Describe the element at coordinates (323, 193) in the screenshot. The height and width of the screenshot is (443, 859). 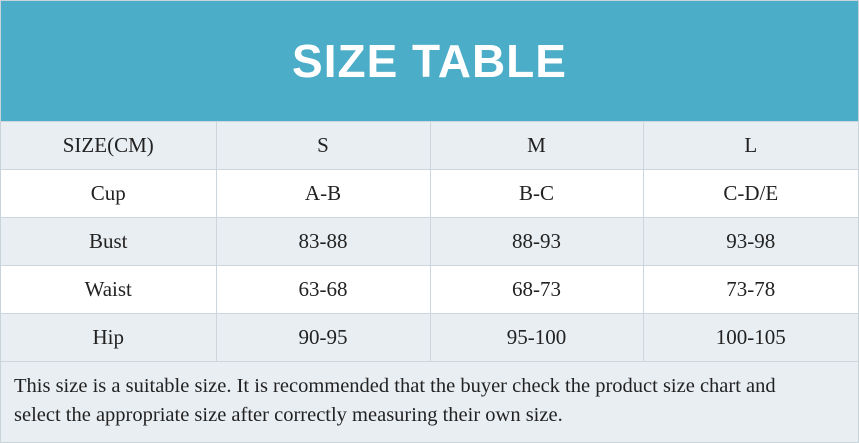
I see `table-cell: A-B` at that location.